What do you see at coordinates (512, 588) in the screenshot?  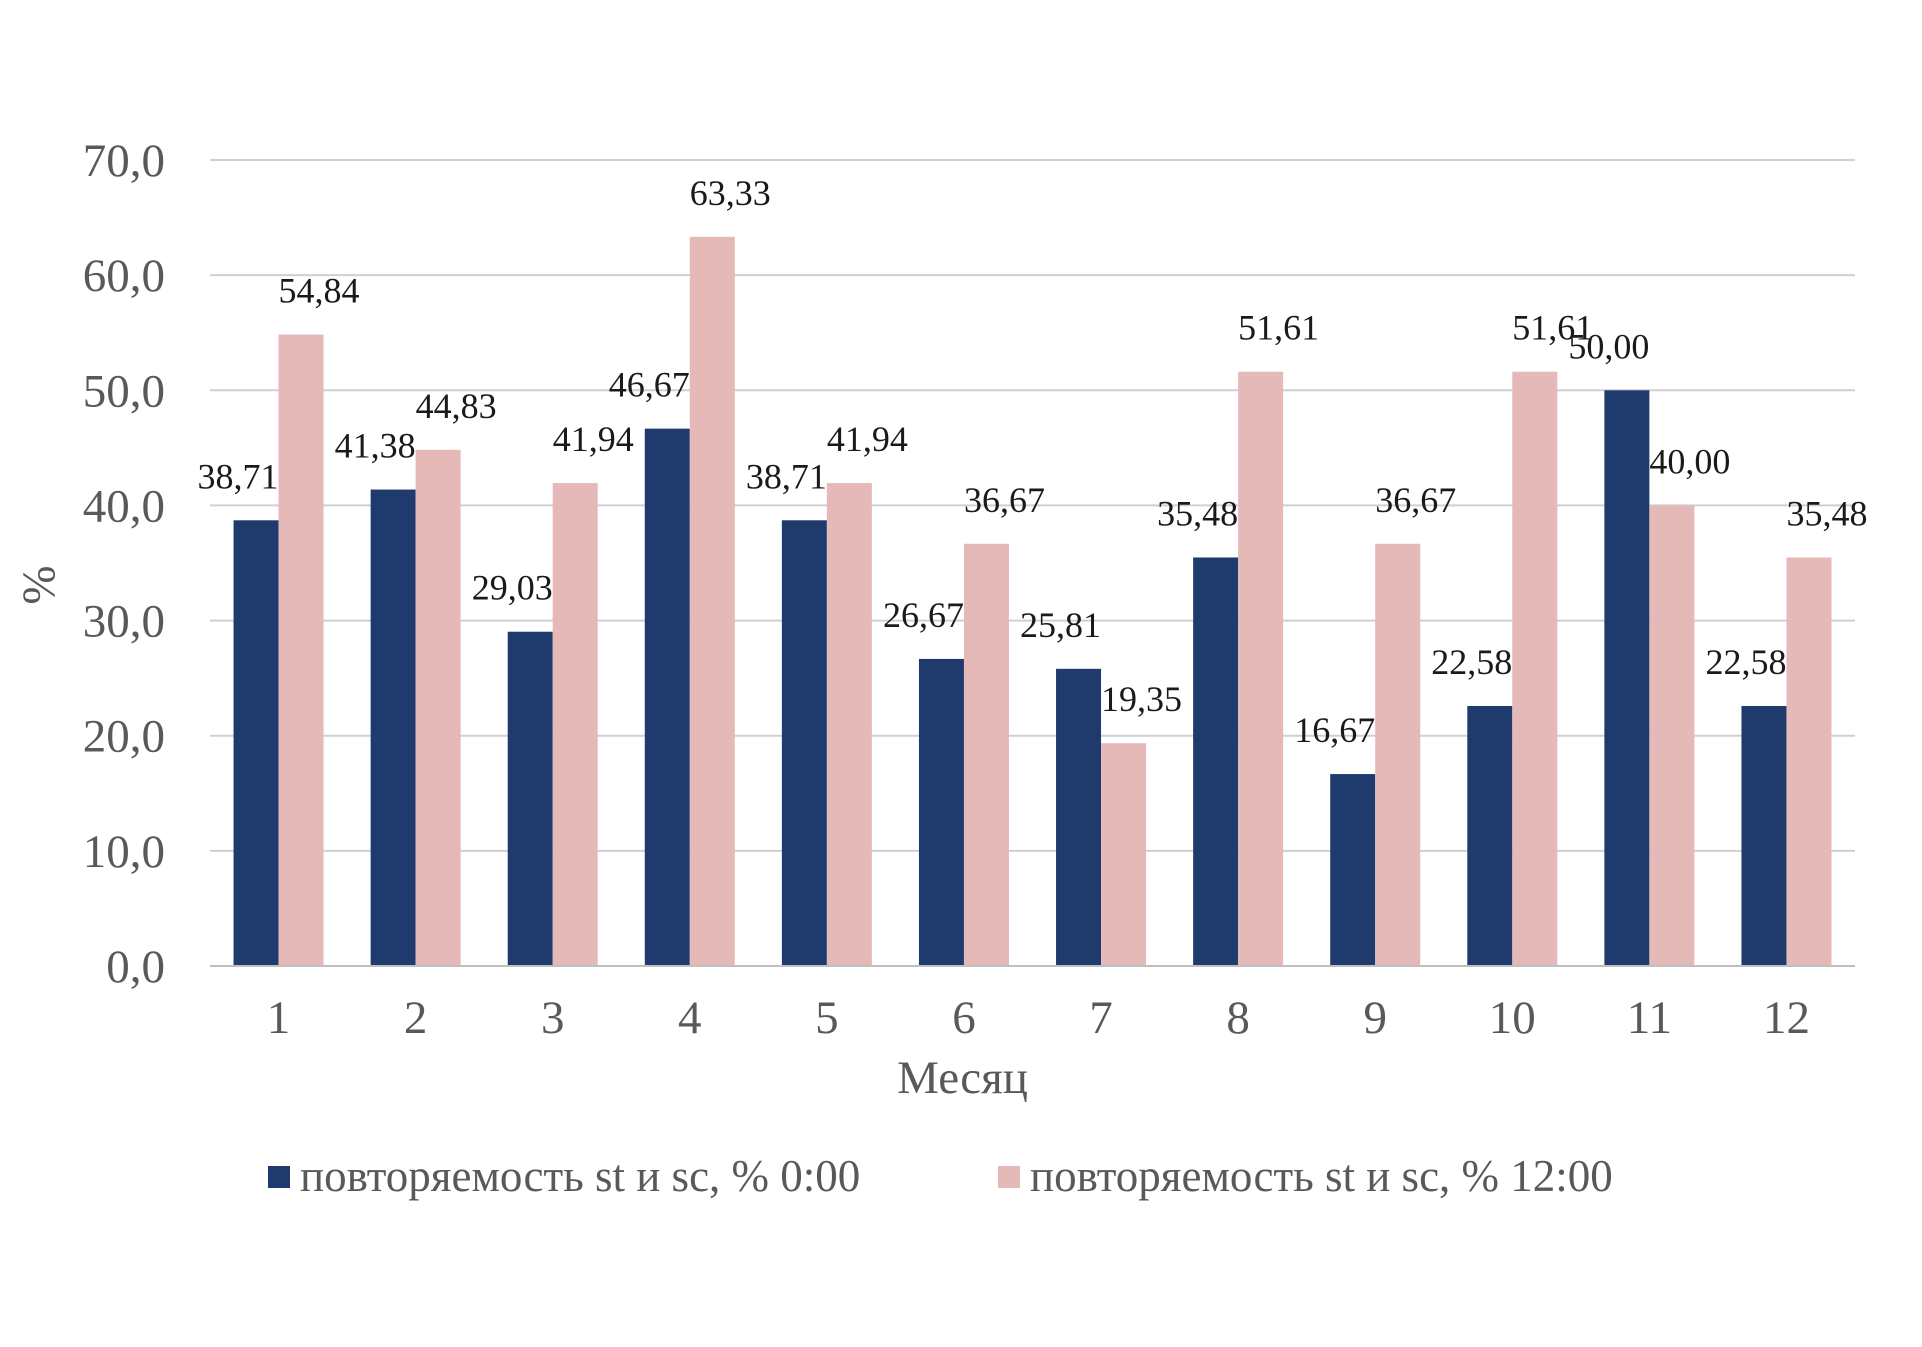 I see `data-label-series-1-month-3: 29,03` at bounding box center [512, 588].